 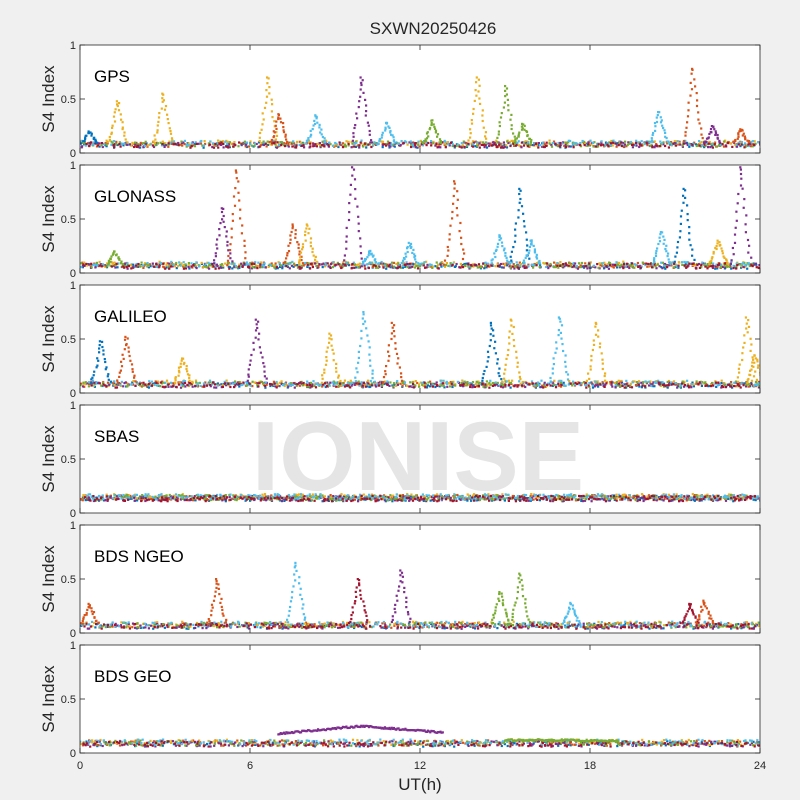 I want to click on panel-label: GPS, so click(x=112, y=76).